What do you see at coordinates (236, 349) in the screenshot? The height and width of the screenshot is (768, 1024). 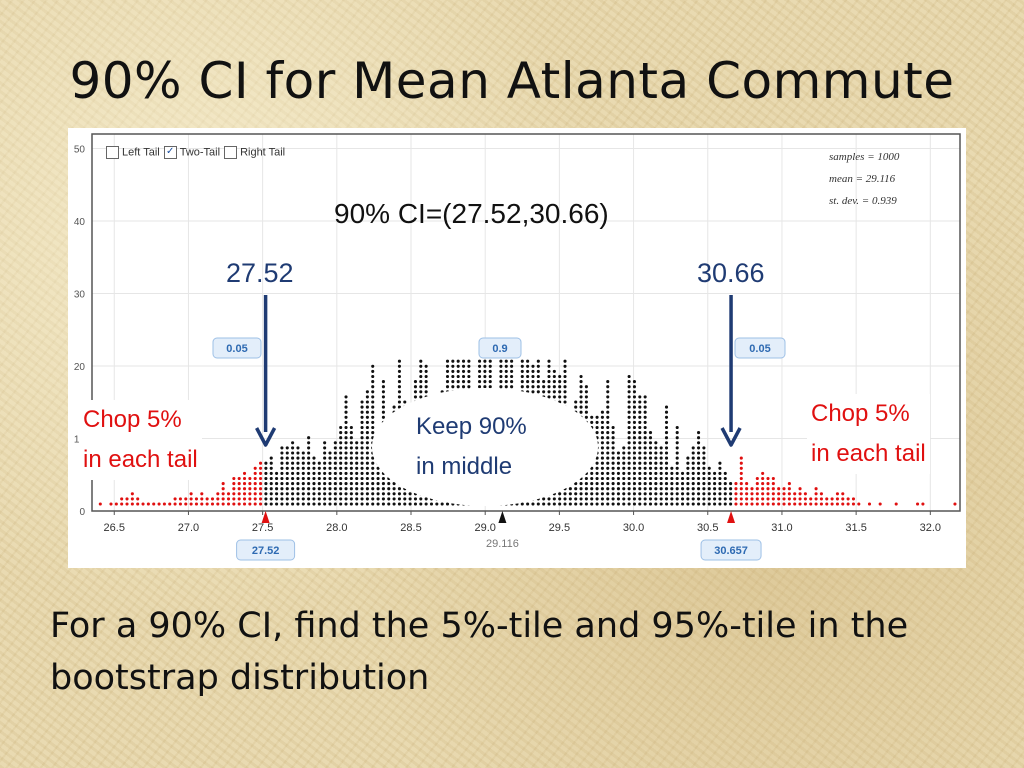 I see `left-tail-proportion-text: 0.05` at bounding box center [236, 349].